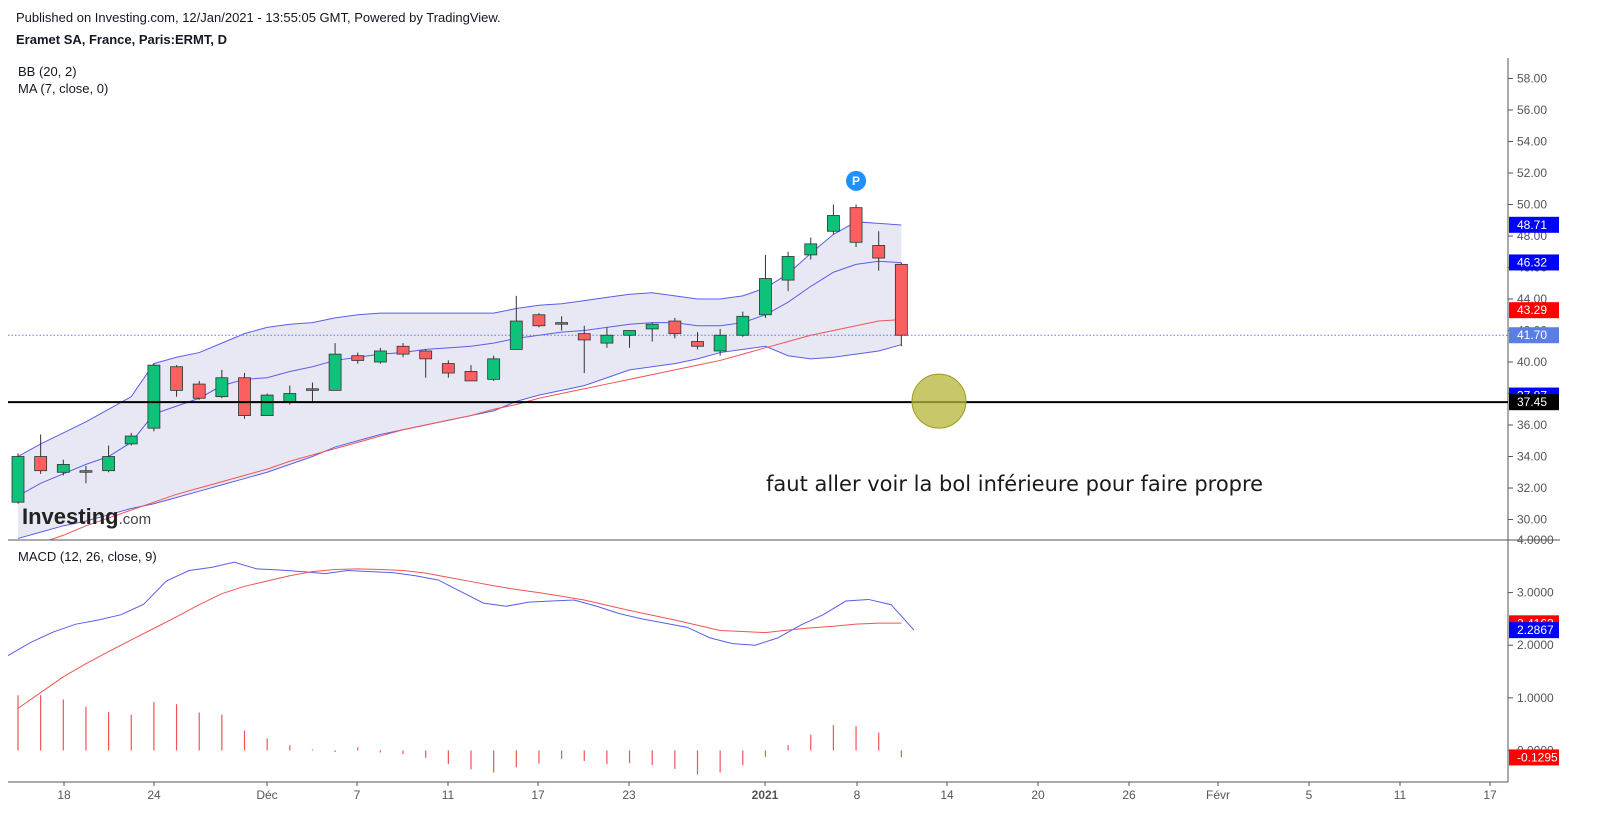 The height and width of the screenshot is (830, 1606). Describe the element at coordinates (357, 795) in the screenshot. I see `x-tick-label: 7` at that location.